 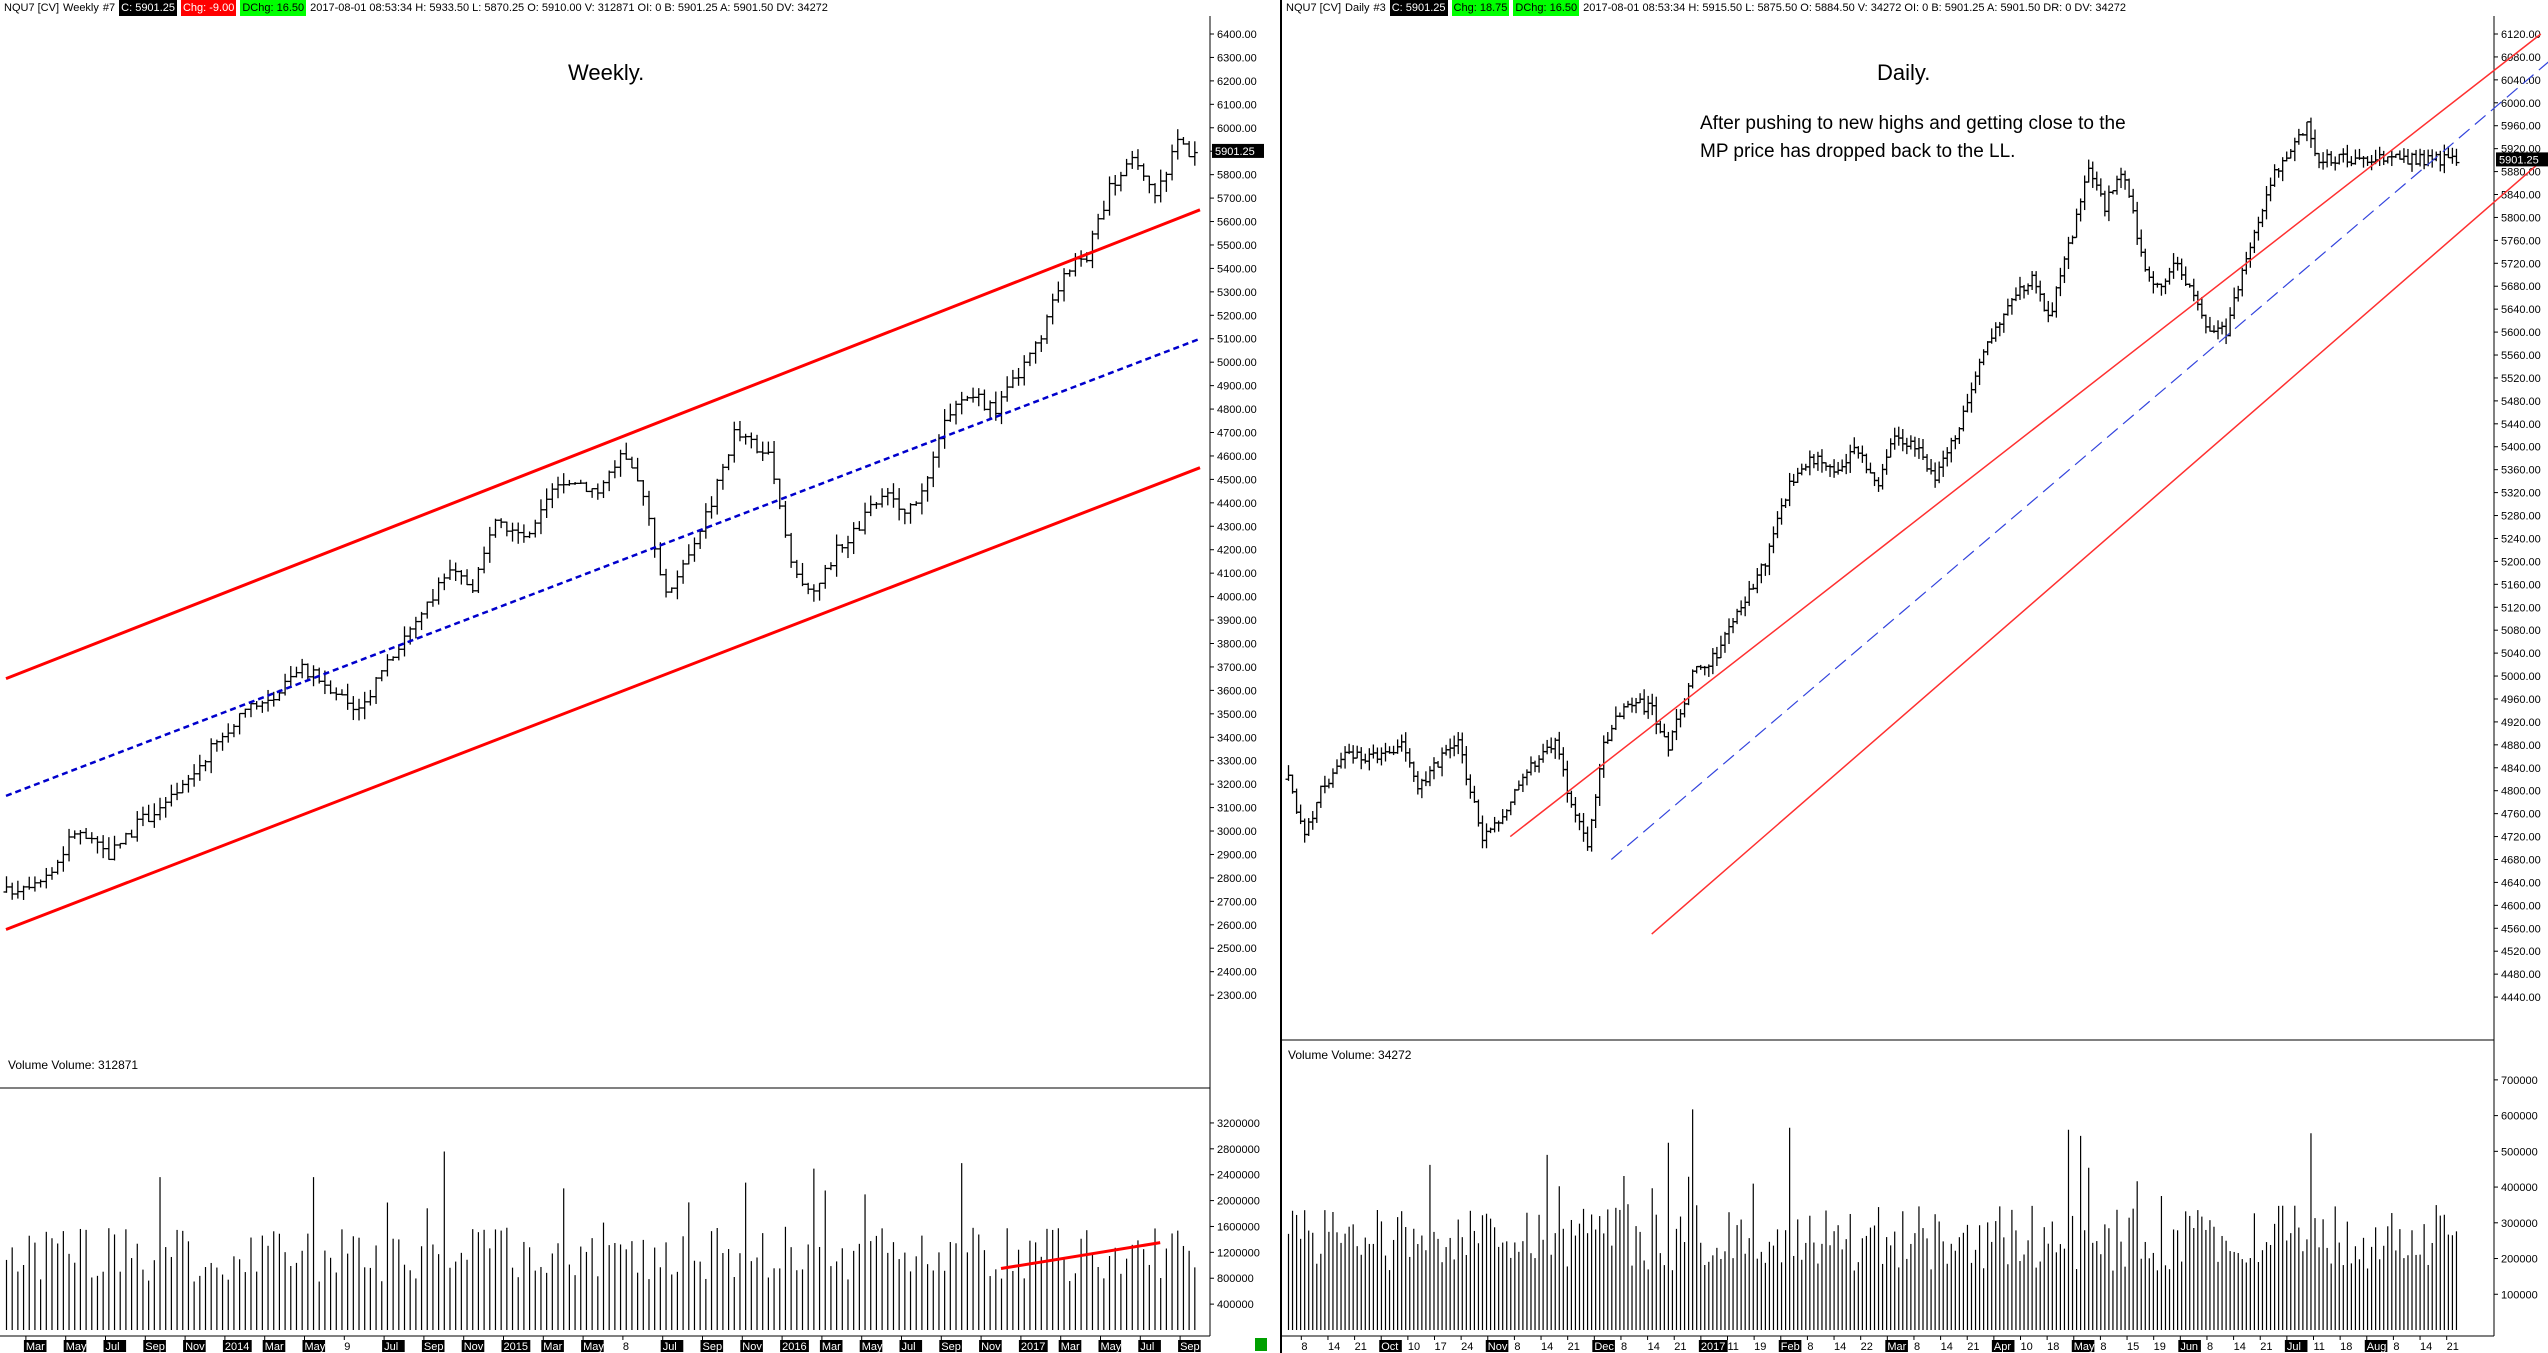 I want to click on x-tick-label: 21, so click(x=1574, y=1347).